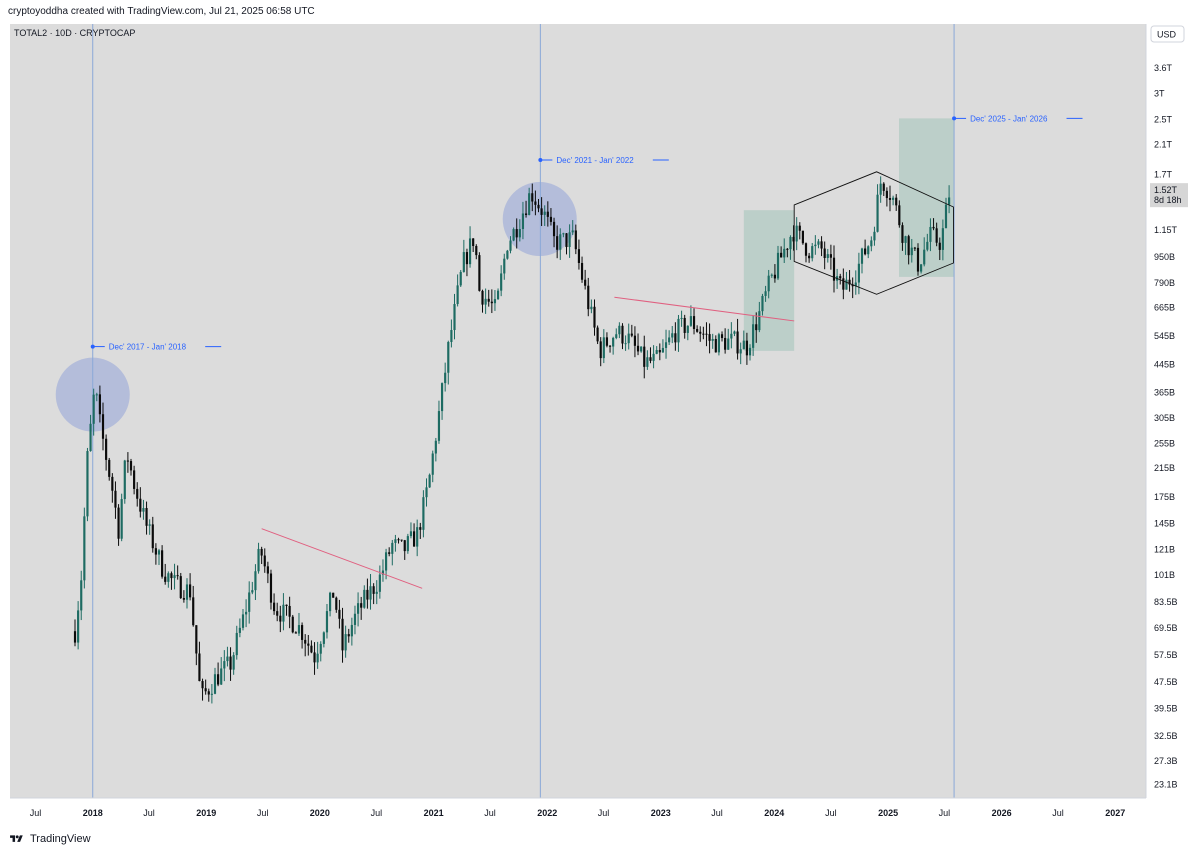  What do you see at coordinates (873, 233) in the screenshot?
I see `diamond-pattern` at bounding box center [873, 233].